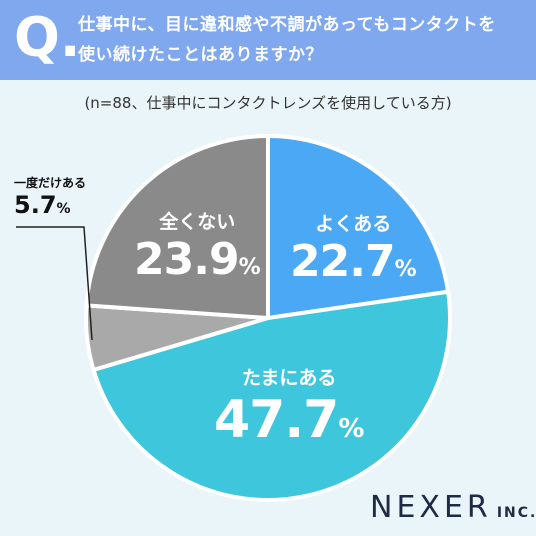 This screenshot has width=536, height=536. I want to click on q-mark: Q., so click(47, 37).